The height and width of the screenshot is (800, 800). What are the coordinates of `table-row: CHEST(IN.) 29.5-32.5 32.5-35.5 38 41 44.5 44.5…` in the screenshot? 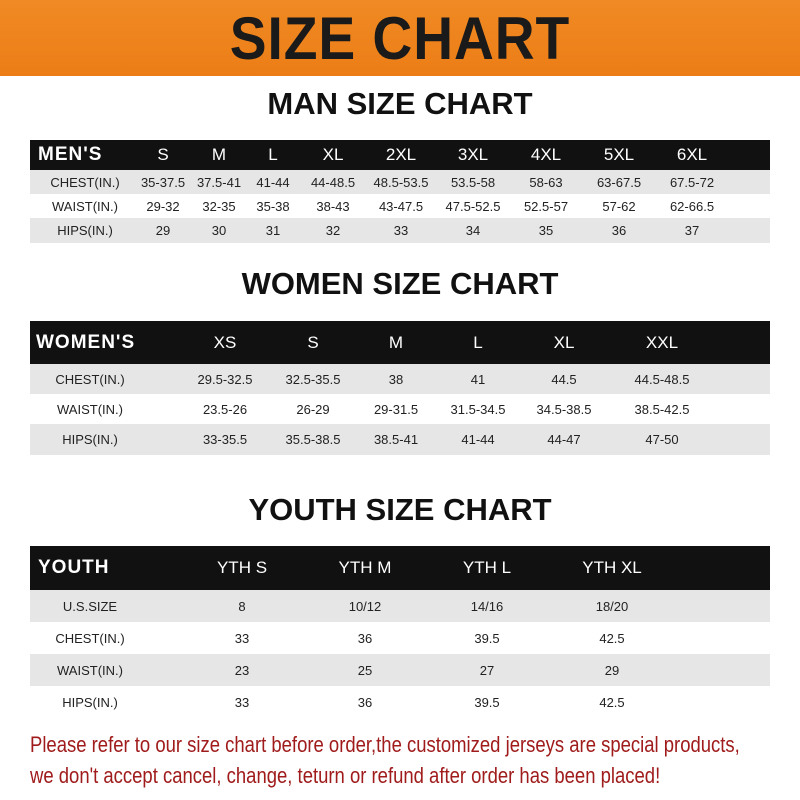 It's located at (400, 379).